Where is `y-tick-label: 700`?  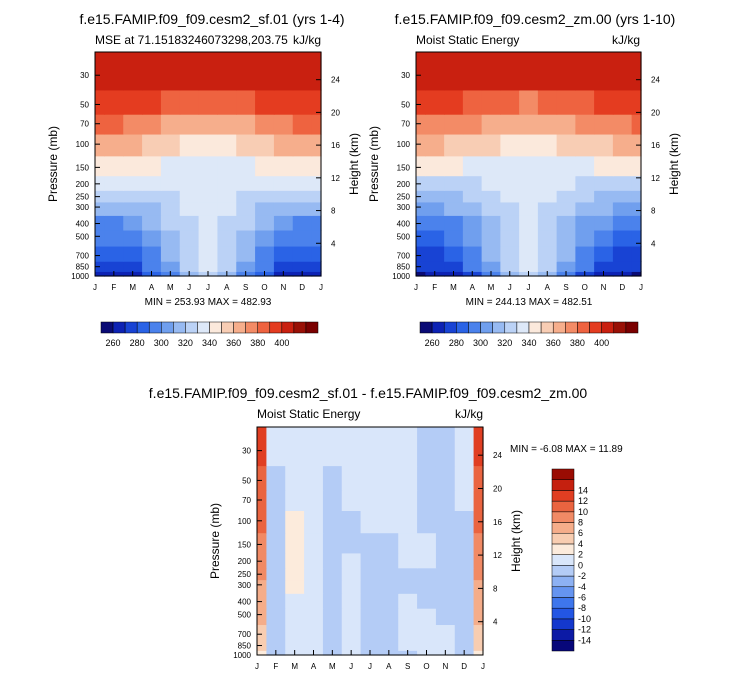
y-tick-label: 700 is located at coordinates (83, 256).